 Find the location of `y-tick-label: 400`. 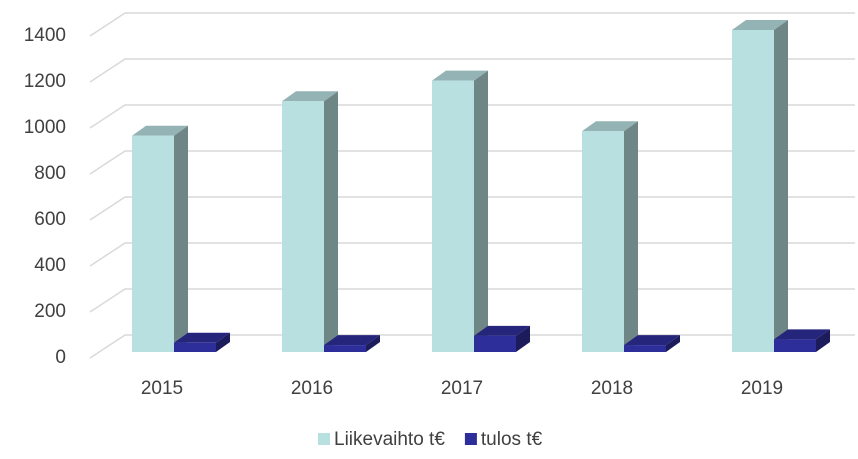

y-tick-label: 400 is located at coordinates (50, 265).